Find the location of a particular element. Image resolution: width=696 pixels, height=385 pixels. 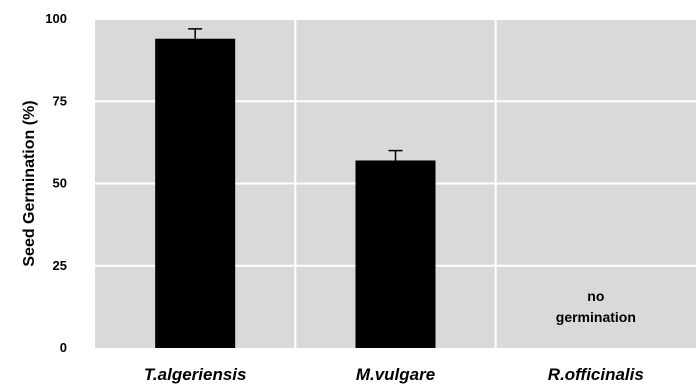

category-label: R.officinalis is located at coordinates (596, 374).